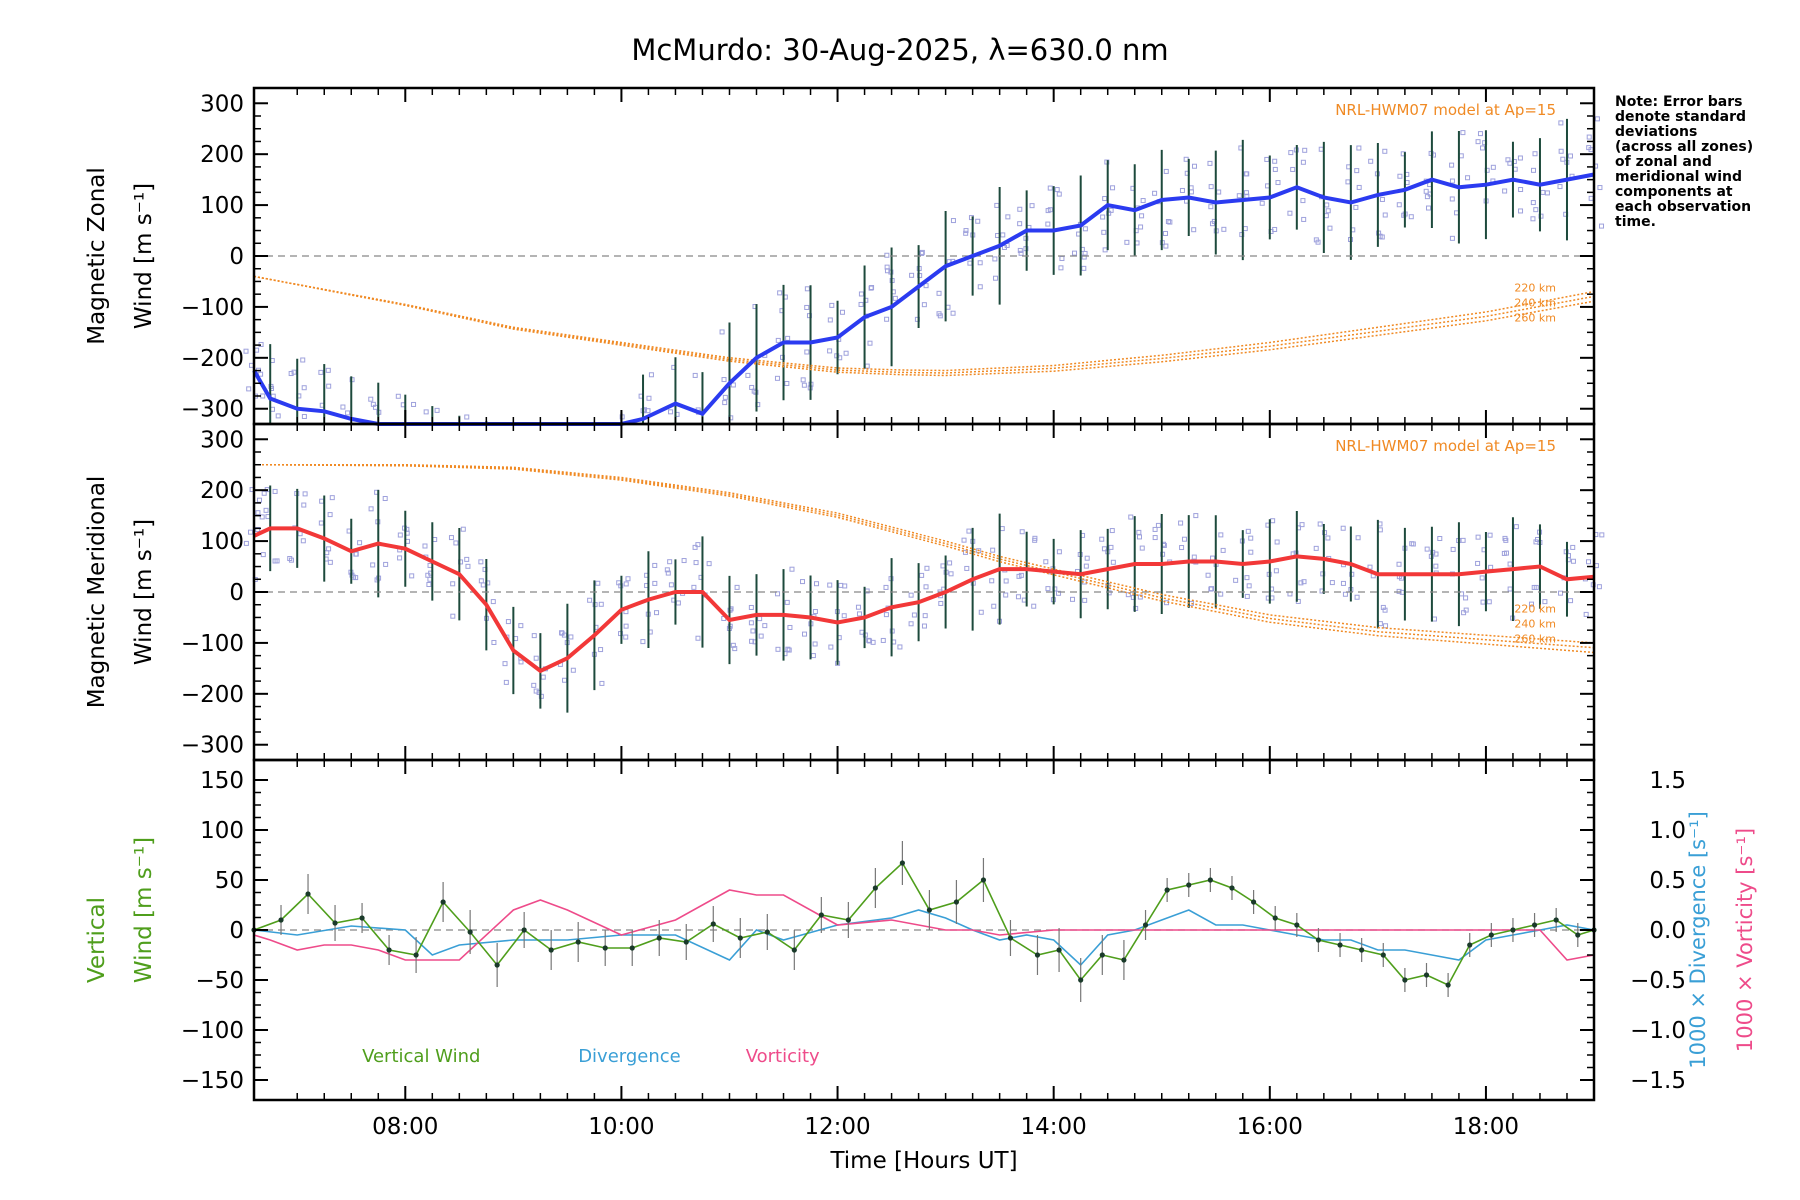  What do you see at coordinates (1683, 207) in the screenshot?
I see `note-line: each observation` at bounding box center [1683, 207].